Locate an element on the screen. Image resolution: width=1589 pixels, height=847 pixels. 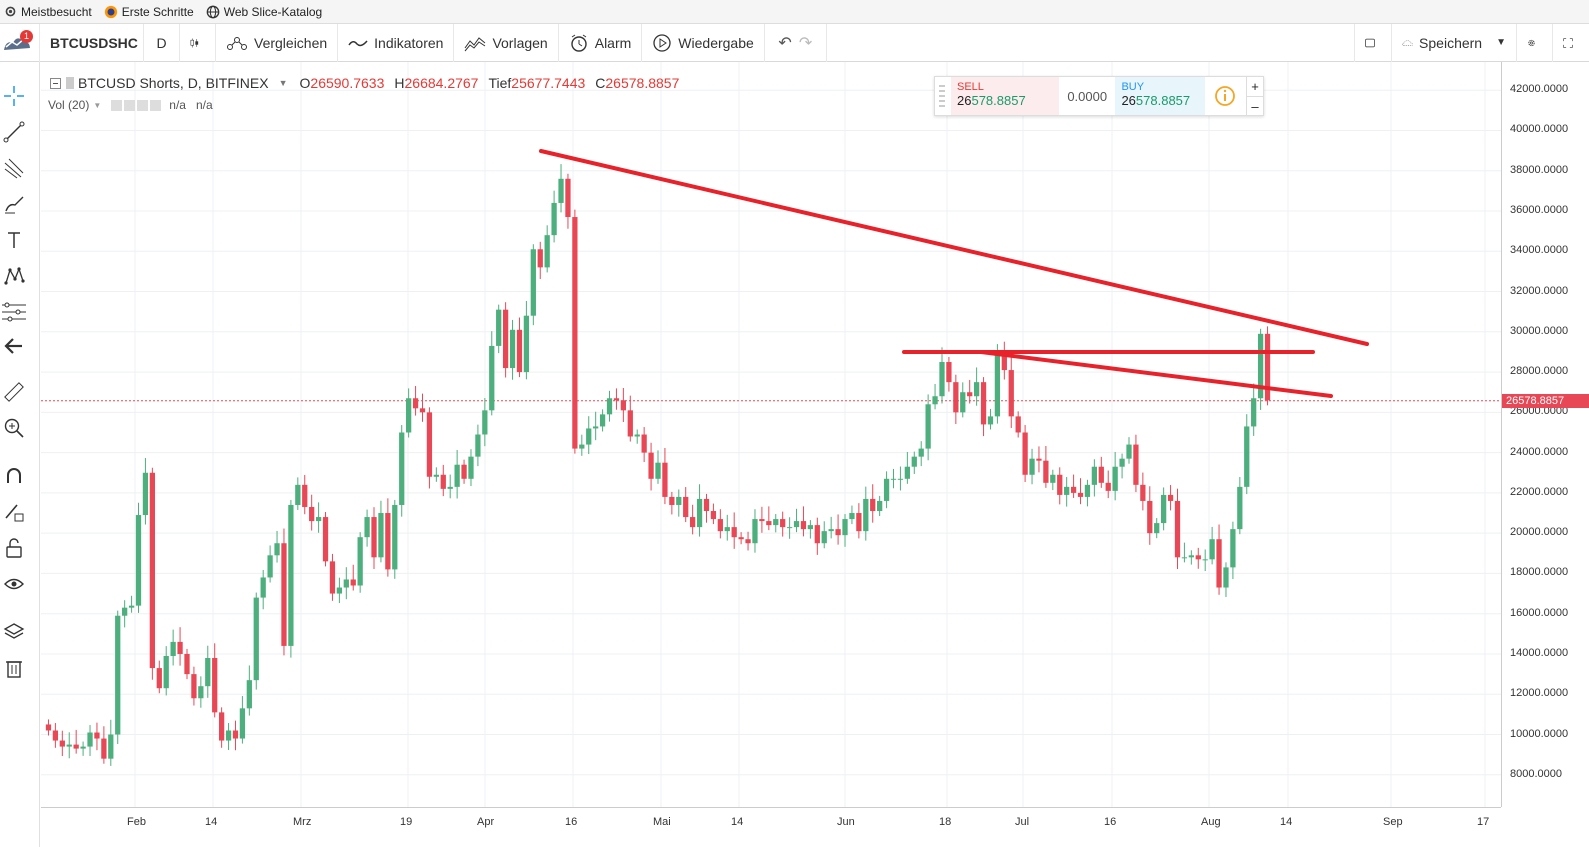
alarm-button: Alarm is located at coordinates (601, 42).